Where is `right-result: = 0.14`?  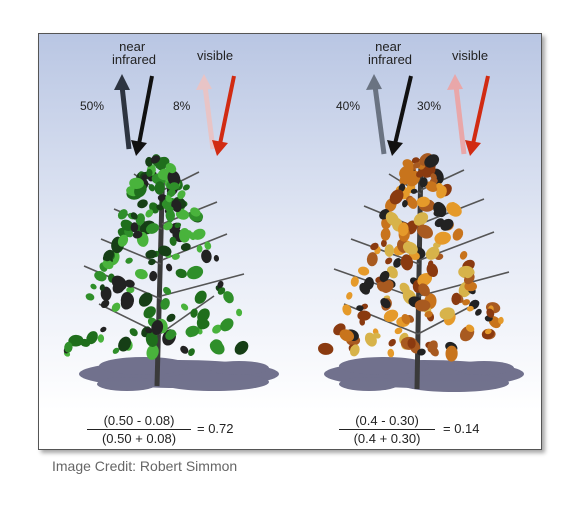 right-result: = 0.14 is located at coordinates (461, 428).